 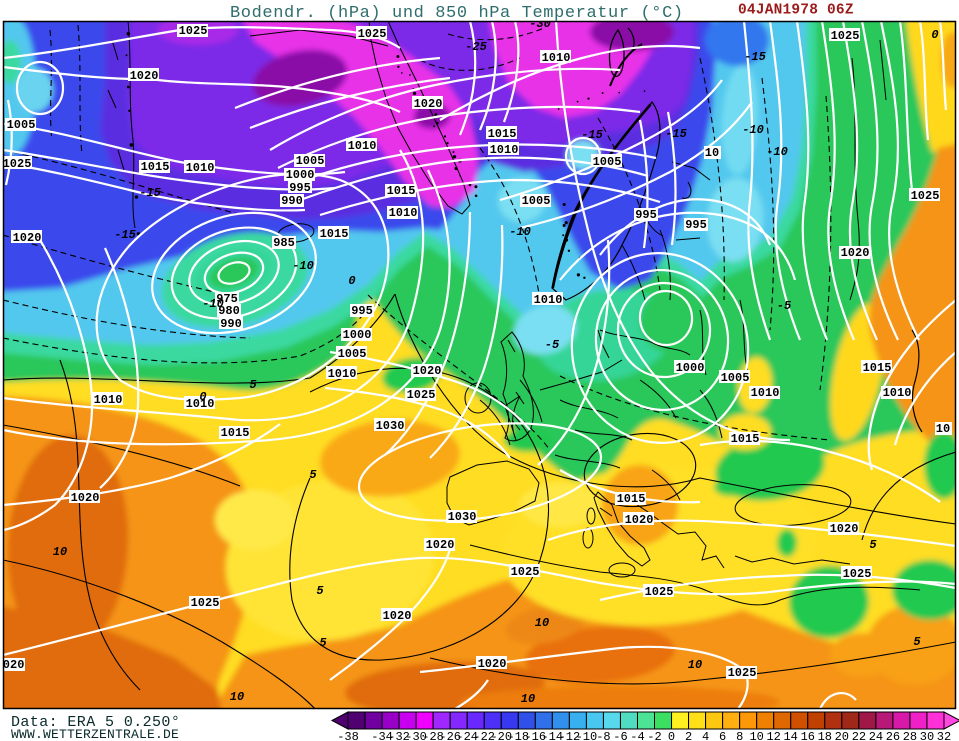 I want to click on svg-text: 4, so click(x=705, y=735).